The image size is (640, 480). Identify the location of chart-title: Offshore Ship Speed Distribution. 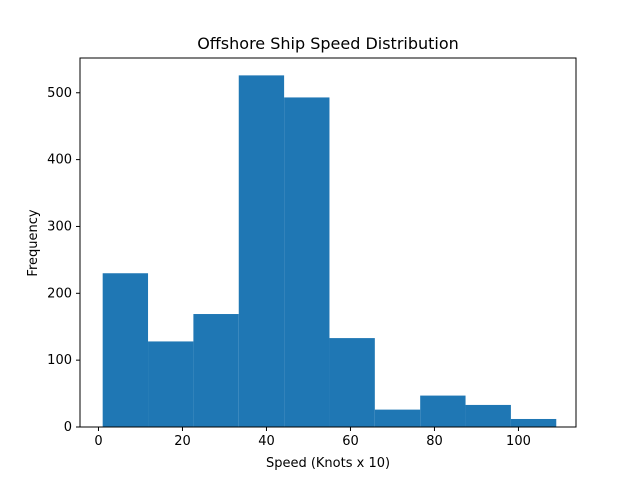
(328, 43).